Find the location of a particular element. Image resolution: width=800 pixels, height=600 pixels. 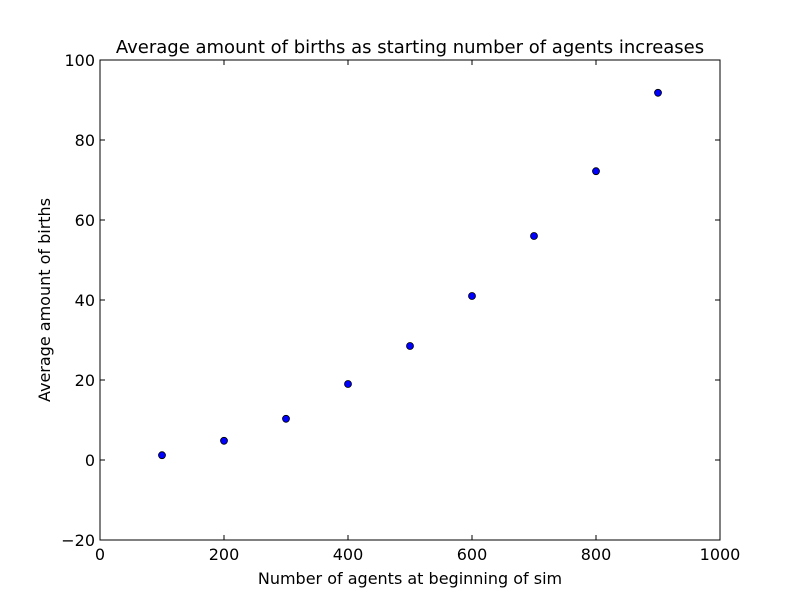

y-tick-label: −20 is located at coordinates (78, 540).